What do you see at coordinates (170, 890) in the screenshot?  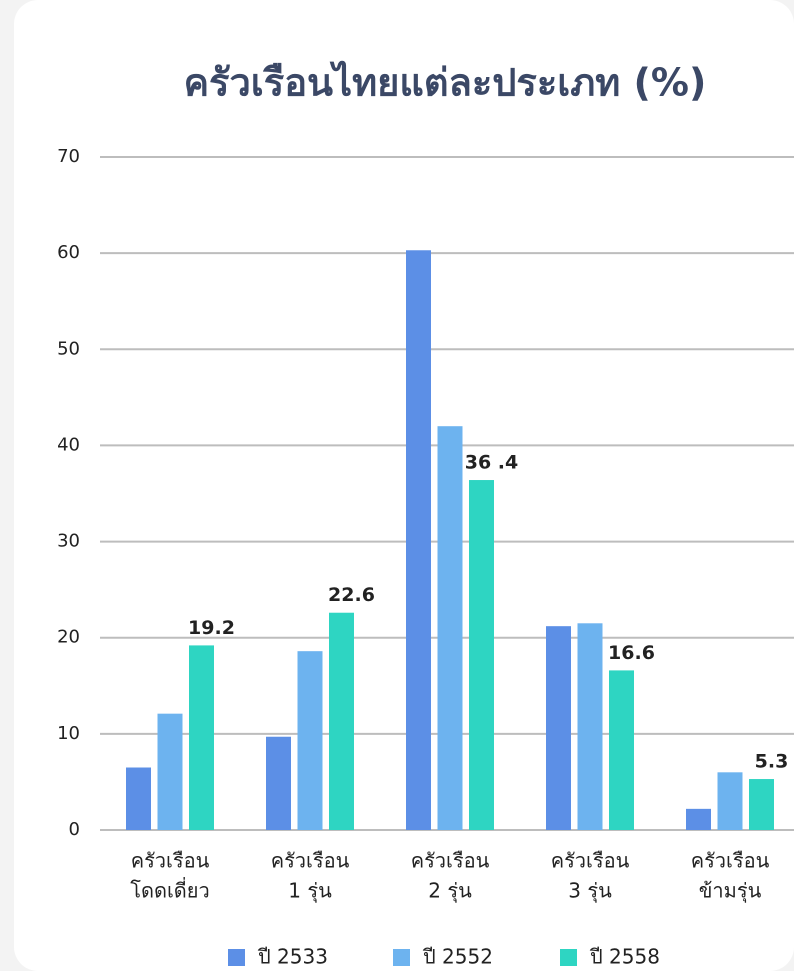 I see `x-tick-label: โดดเดี่ยว` at bounding box center [170, 890].